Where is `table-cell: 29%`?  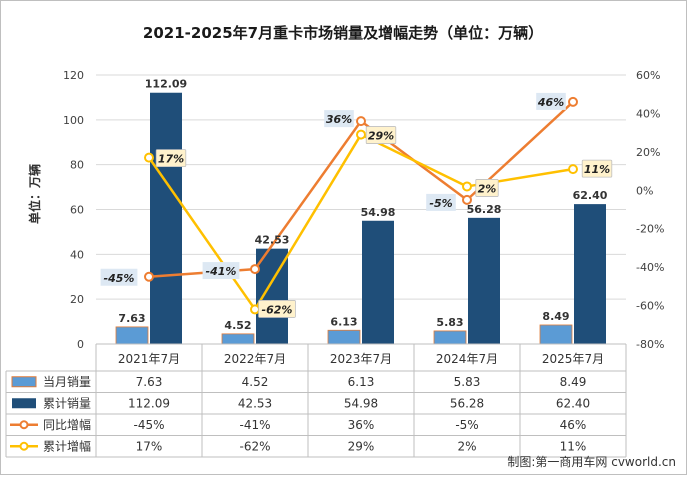
table-cell: 29% is located at coordinates (361, 446).